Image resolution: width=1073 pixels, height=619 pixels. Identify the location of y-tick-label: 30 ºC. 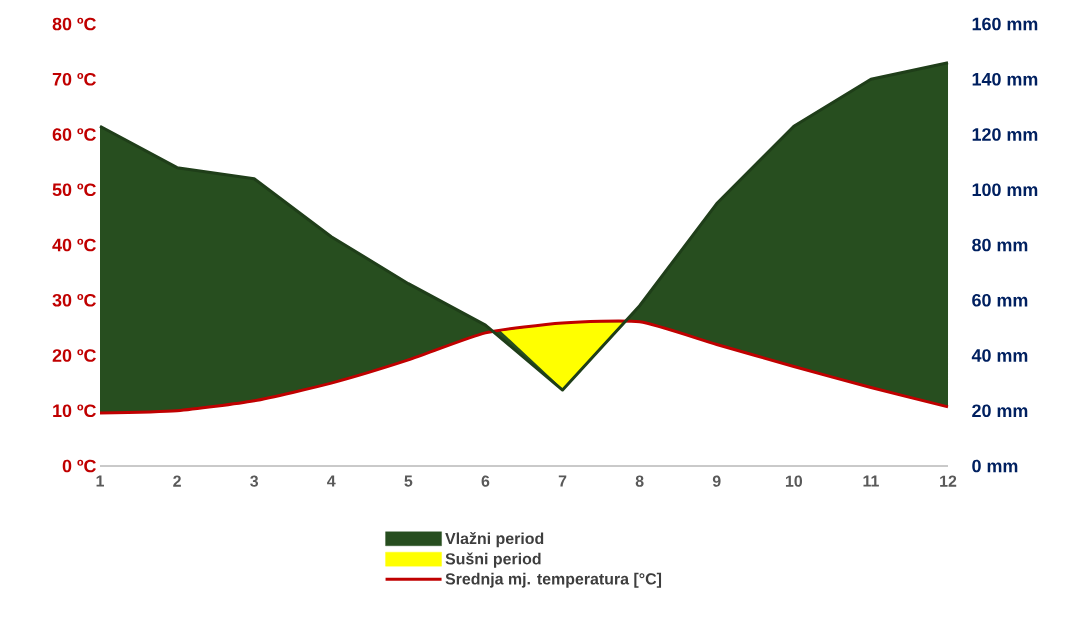
(74, 300).